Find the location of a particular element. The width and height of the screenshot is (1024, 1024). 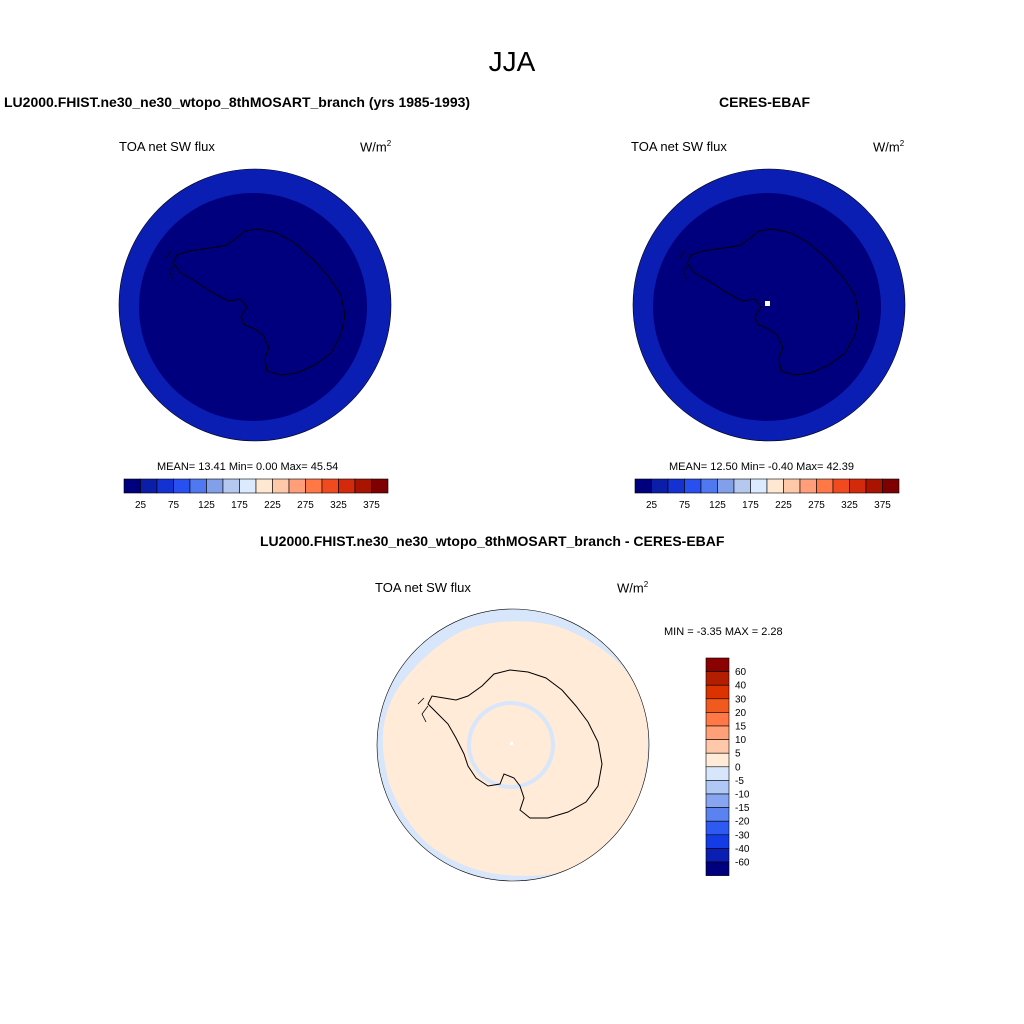

panel2-units: W/m2 is located at coordinates (889, 147).